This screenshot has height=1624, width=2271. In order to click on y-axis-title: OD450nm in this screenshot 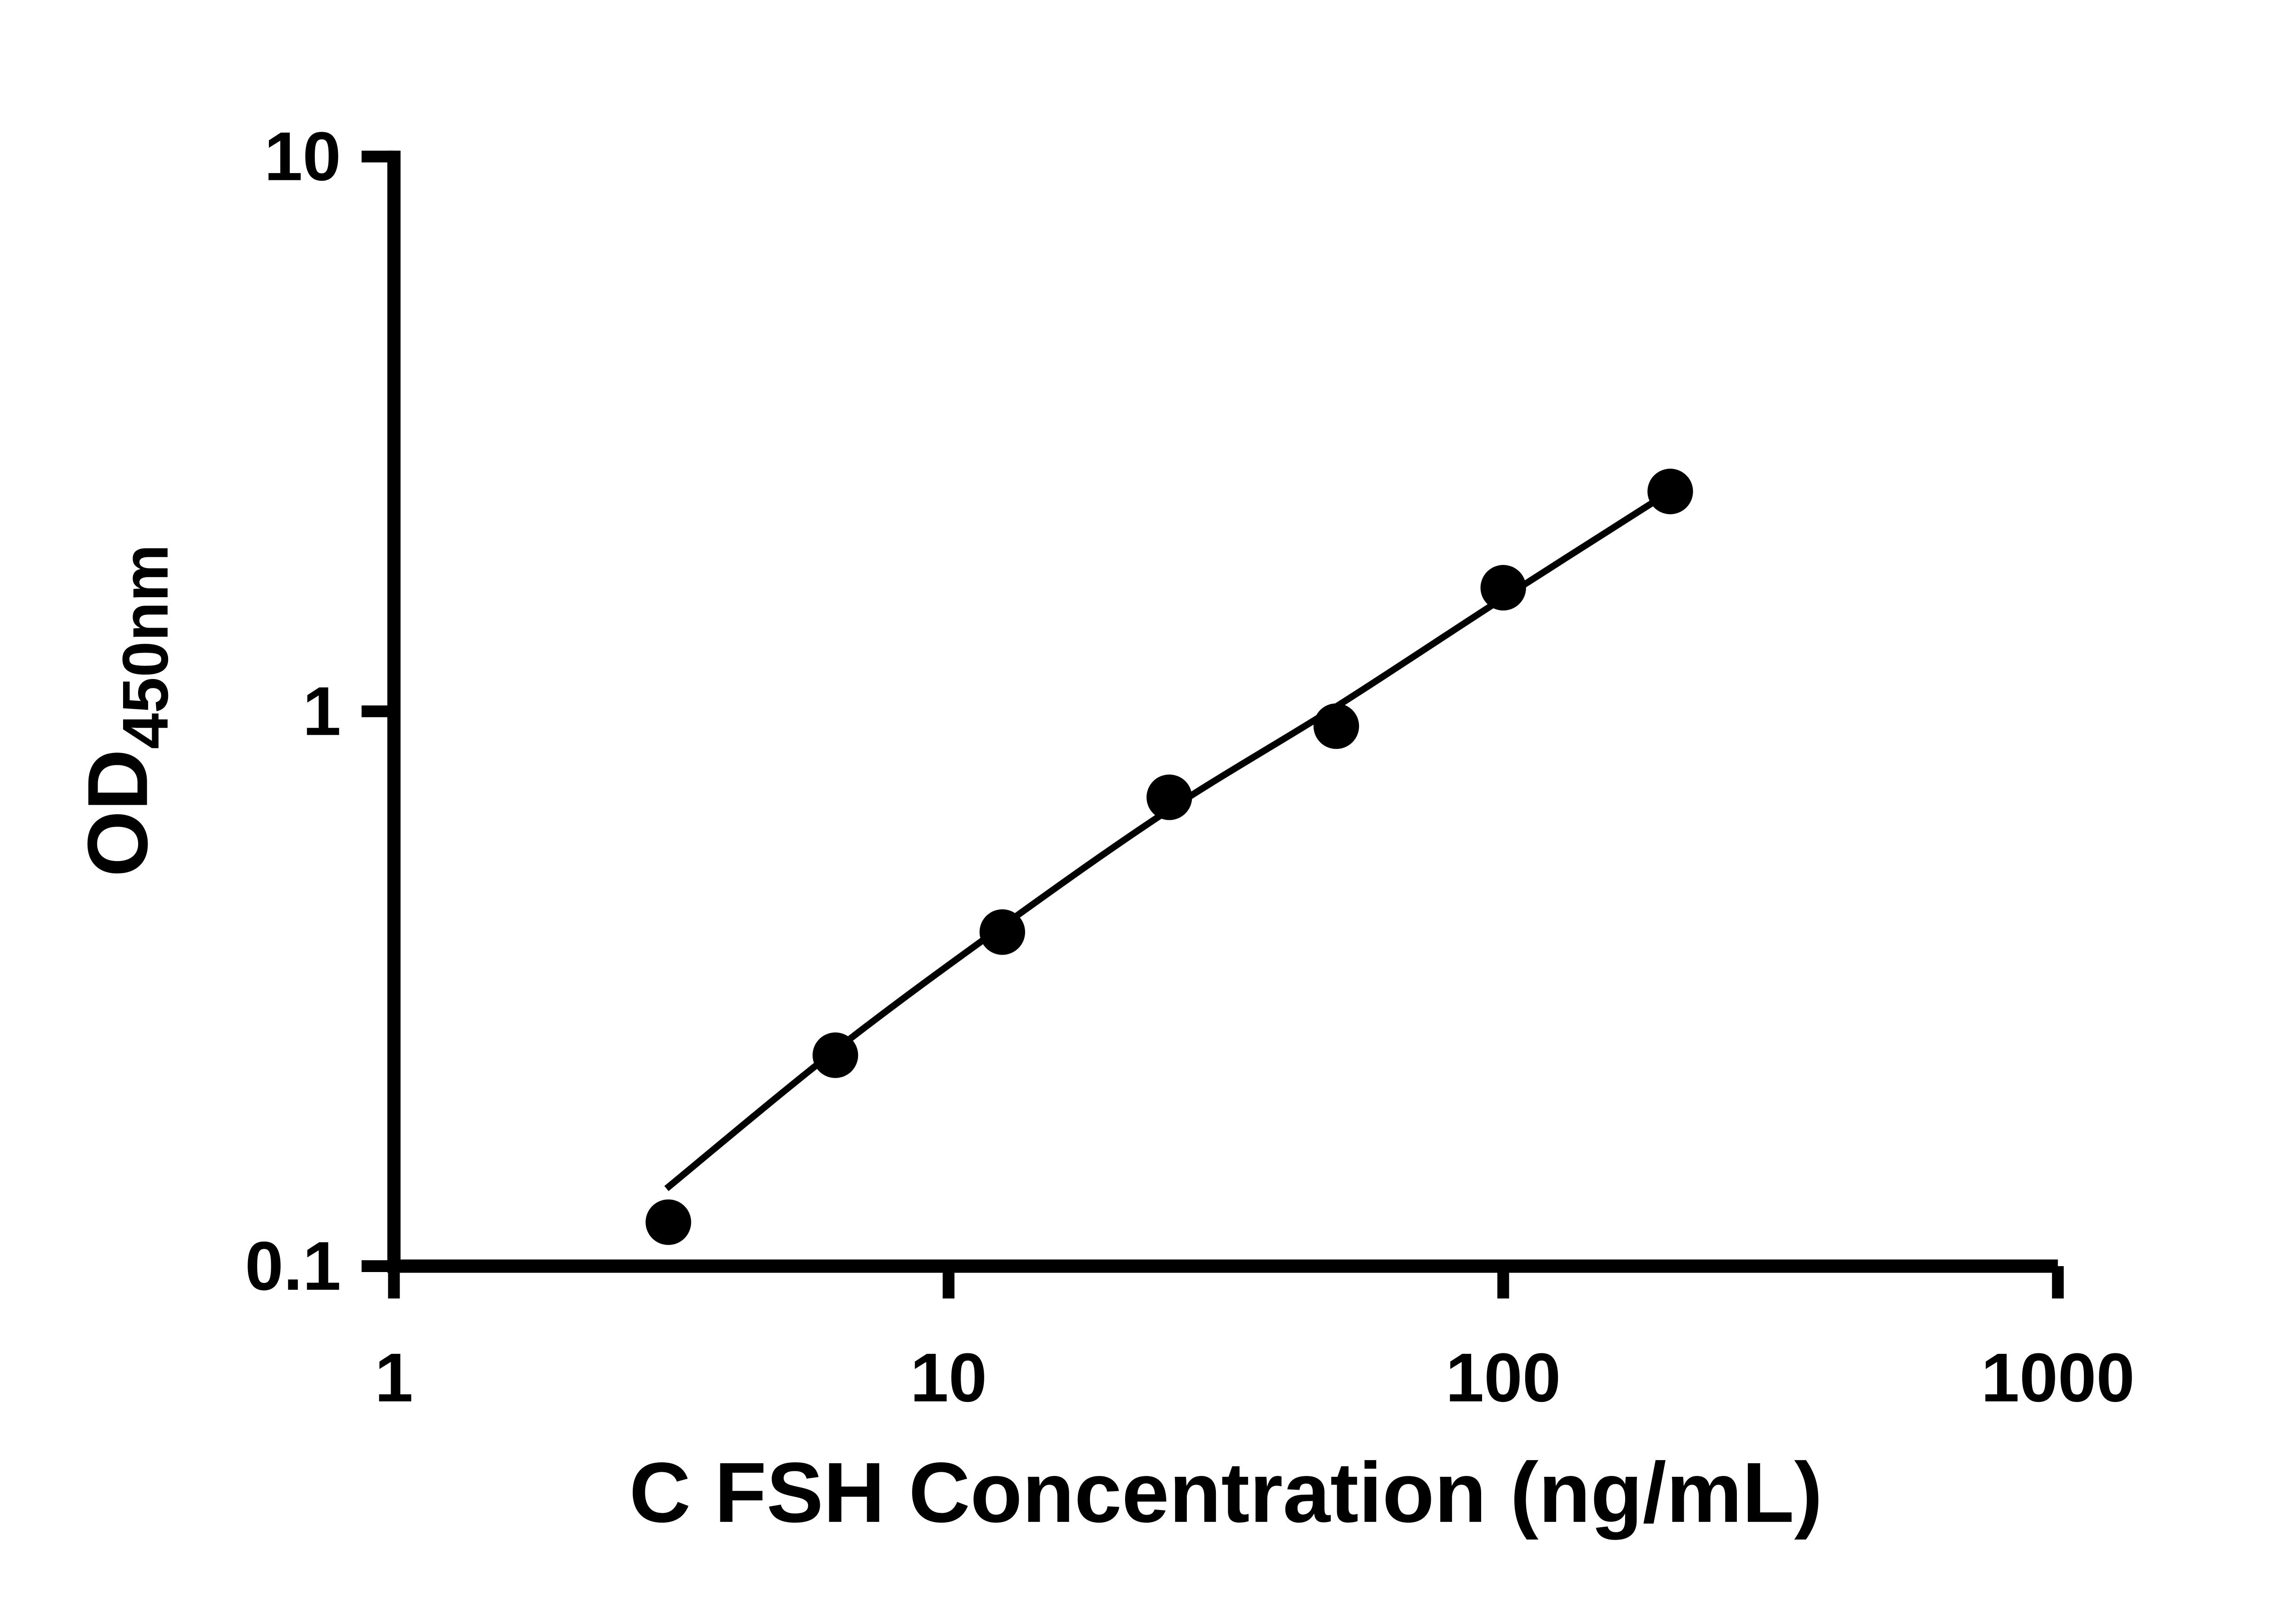, I will do `click(126, 710)`.